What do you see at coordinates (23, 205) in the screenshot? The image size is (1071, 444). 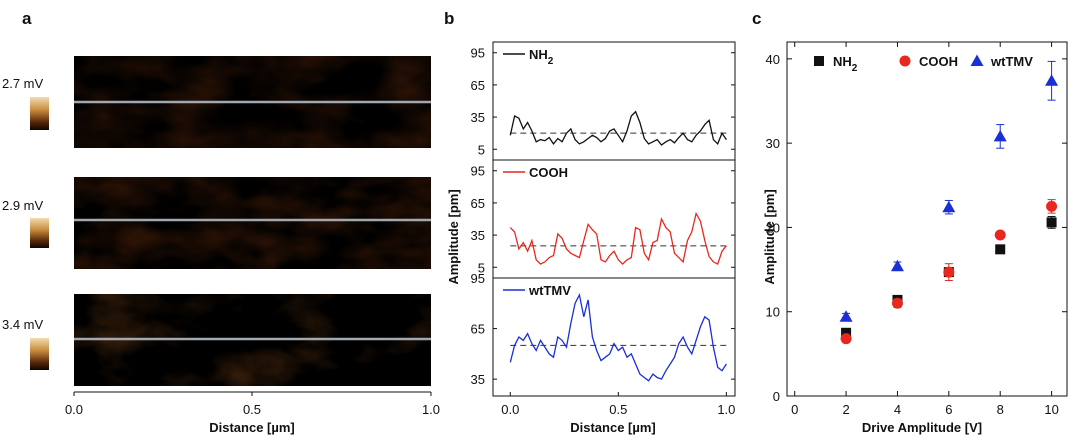 I see `colorbar-label: 2.9 mV` at bounding box center [23, 205].